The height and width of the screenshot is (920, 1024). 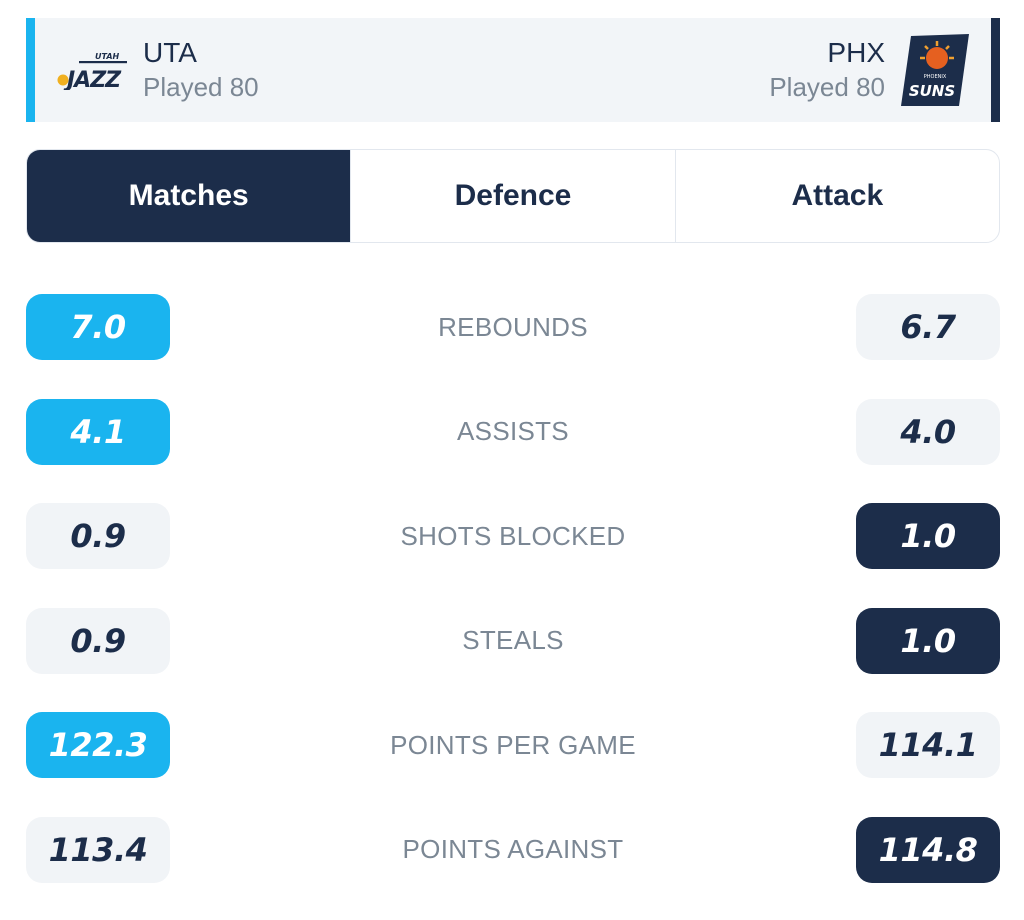 I want to click on stat-label: SHOTS BLOCKED, so click(x=513, y=535).